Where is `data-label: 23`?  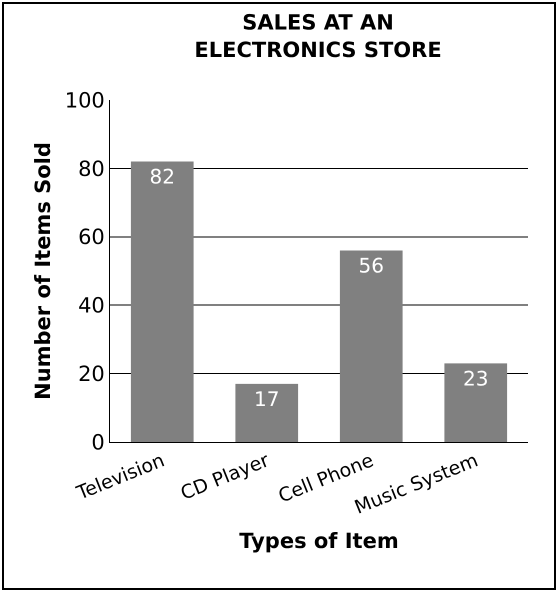 data-label: 23 is located at coordinates (475, 378).